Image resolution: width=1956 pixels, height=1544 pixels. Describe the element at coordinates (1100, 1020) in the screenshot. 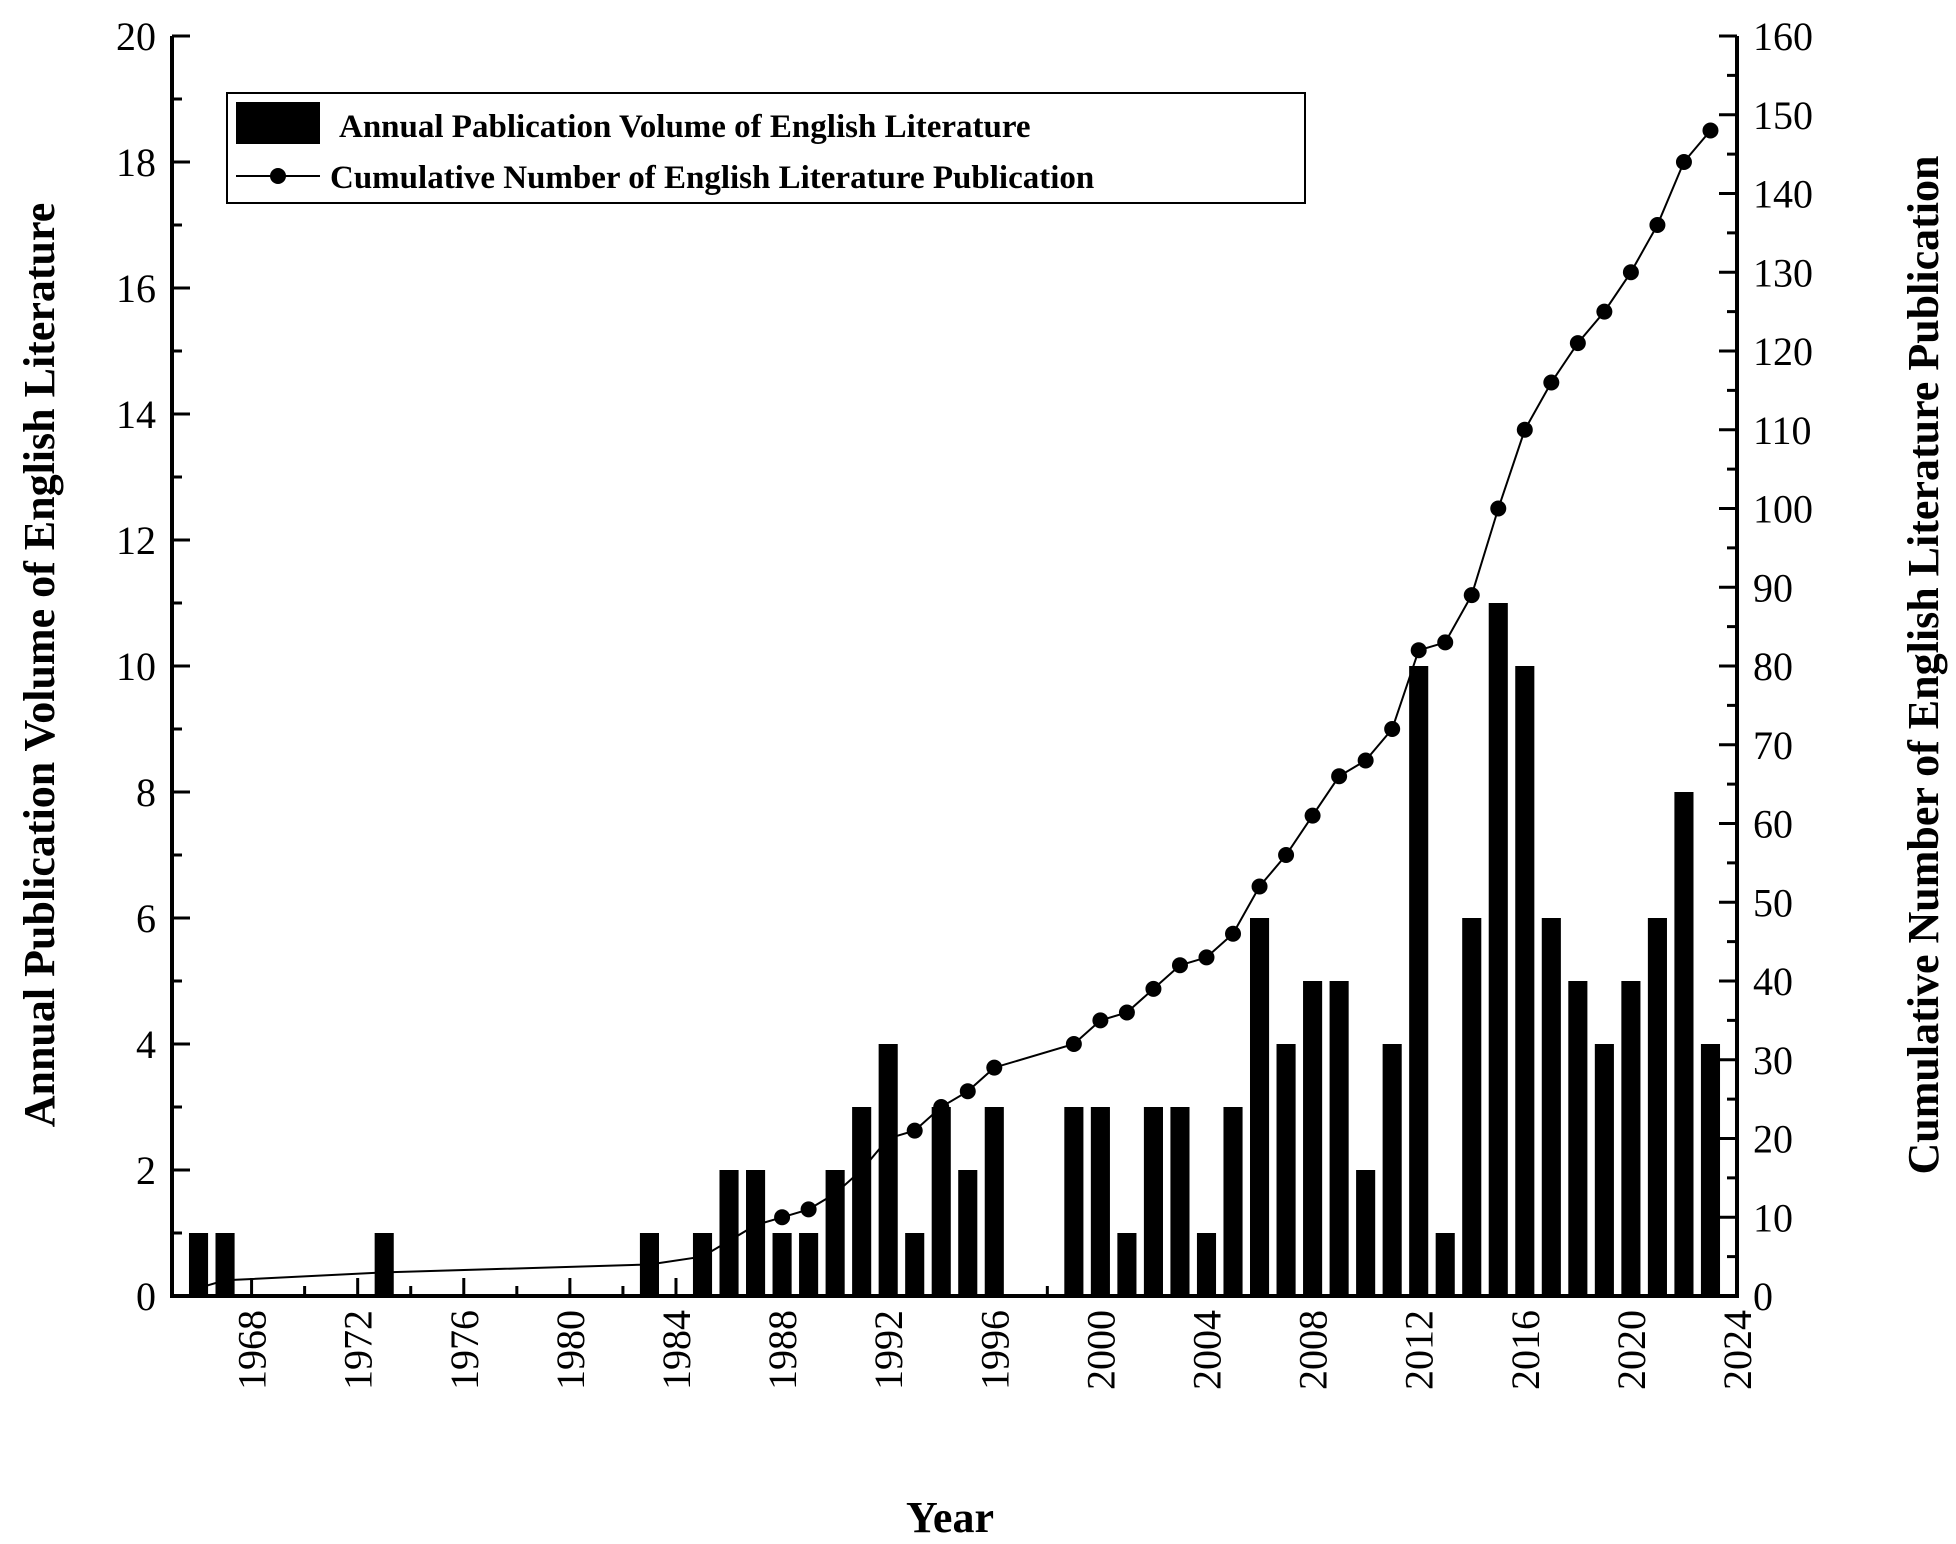

I see `cumulative-point-2000` at that location.